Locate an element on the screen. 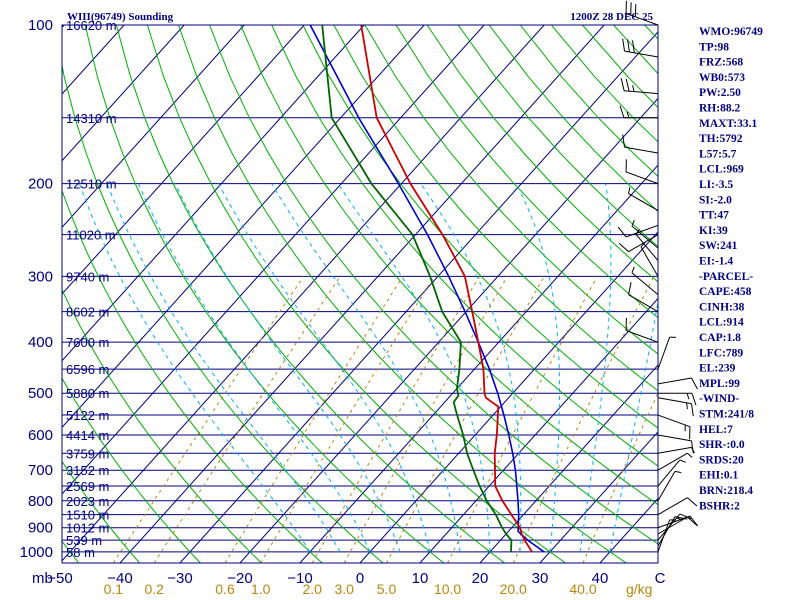  mixing-ratio-label: 2.0 is located at coordinates (312, 589).